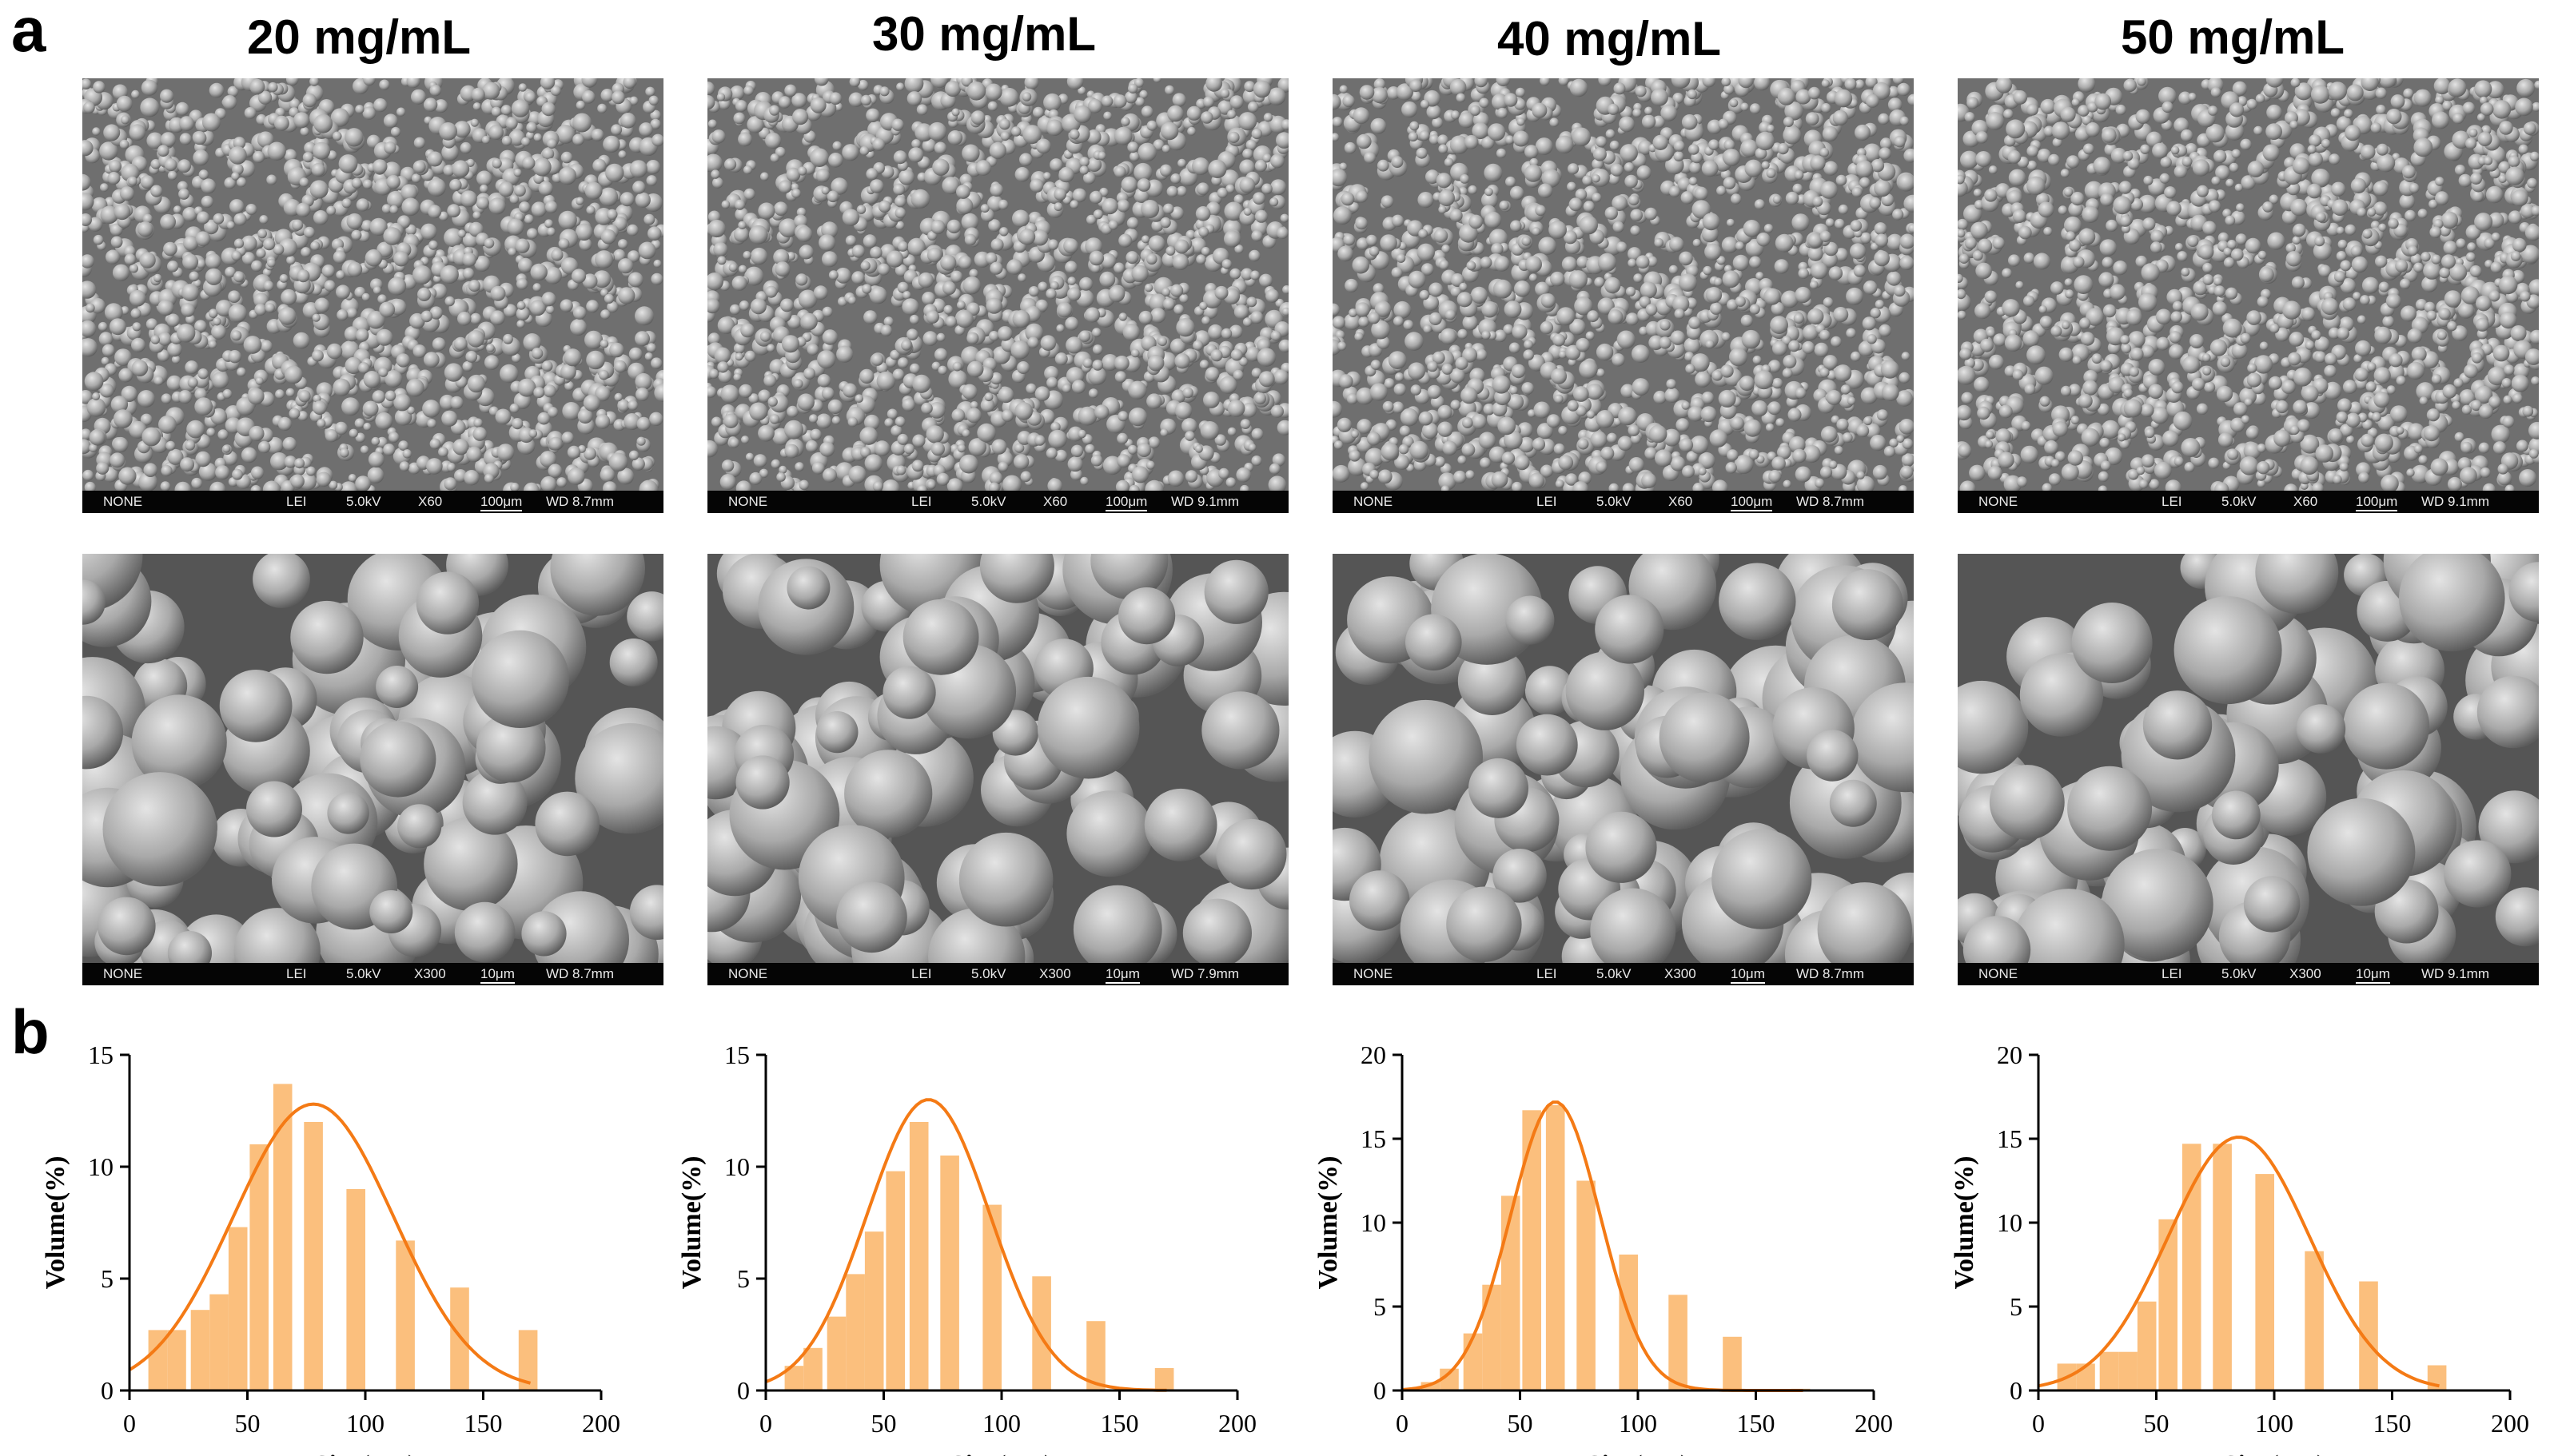 The image size is (2554, 1456). Describe the element at coordinates (1373, 501) in the screenshot. I see `sem-detector: NONE` at that location.